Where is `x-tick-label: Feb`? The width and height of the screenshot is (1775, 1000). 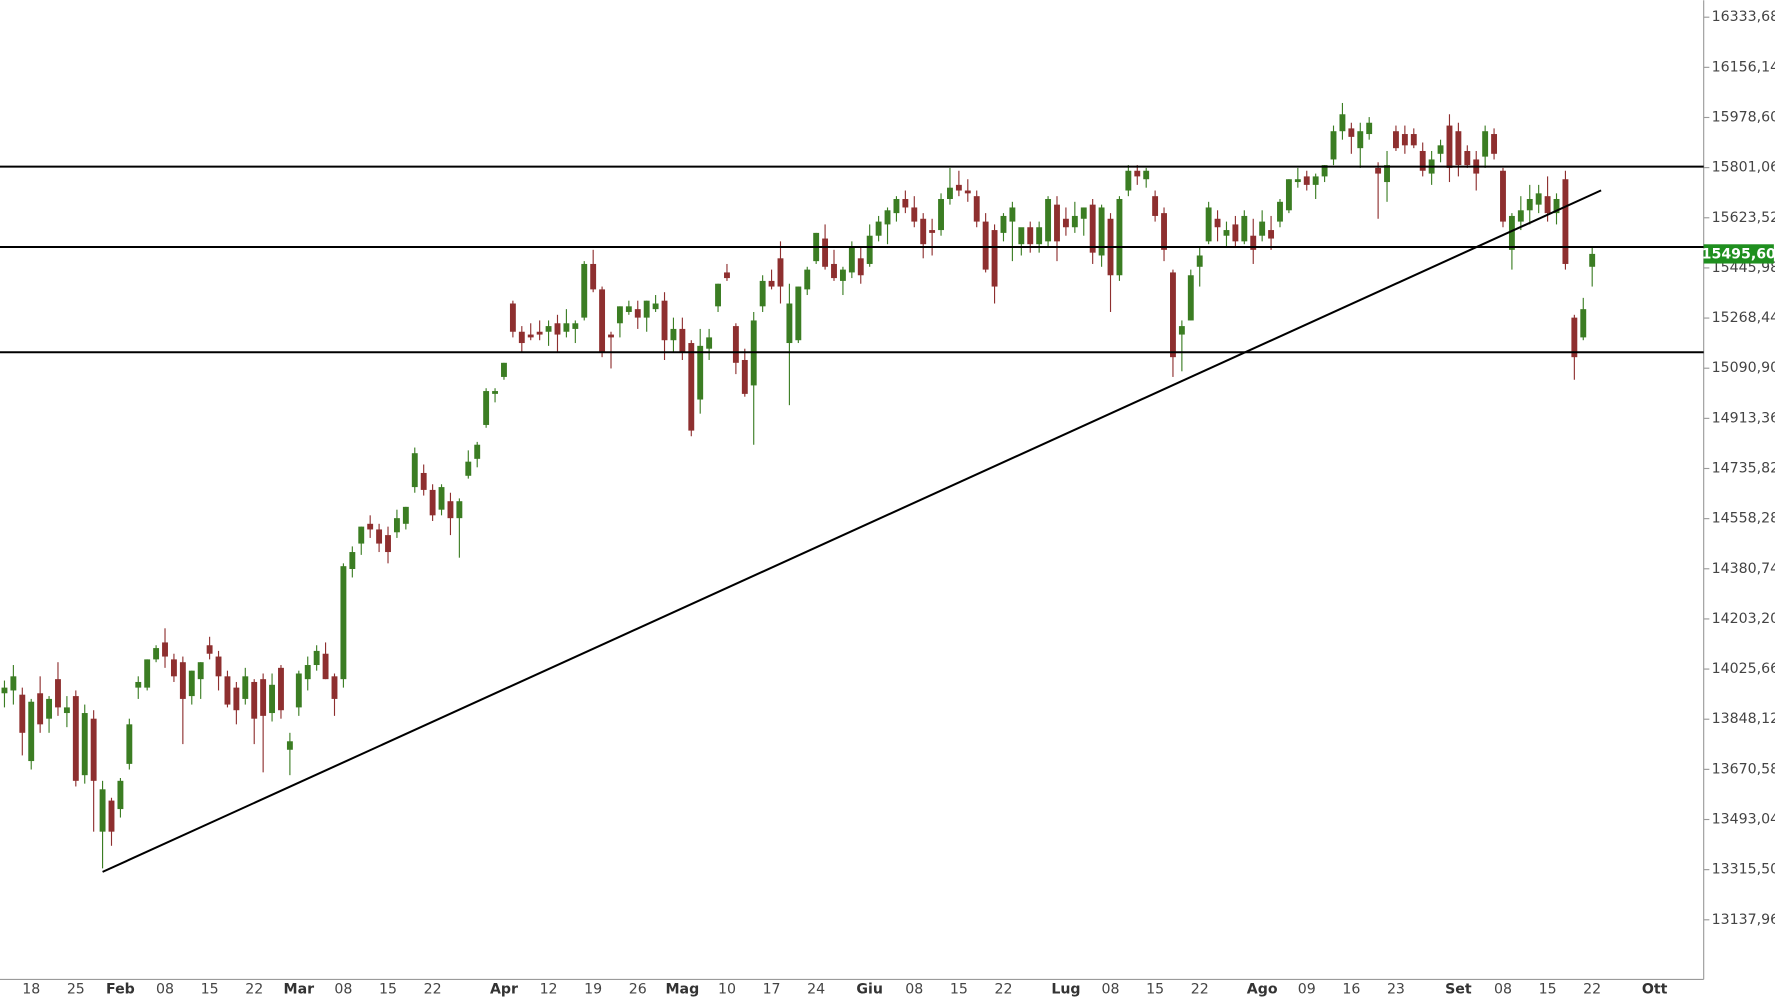
x-tick-label: Feb is located at coordinates (120, 990).